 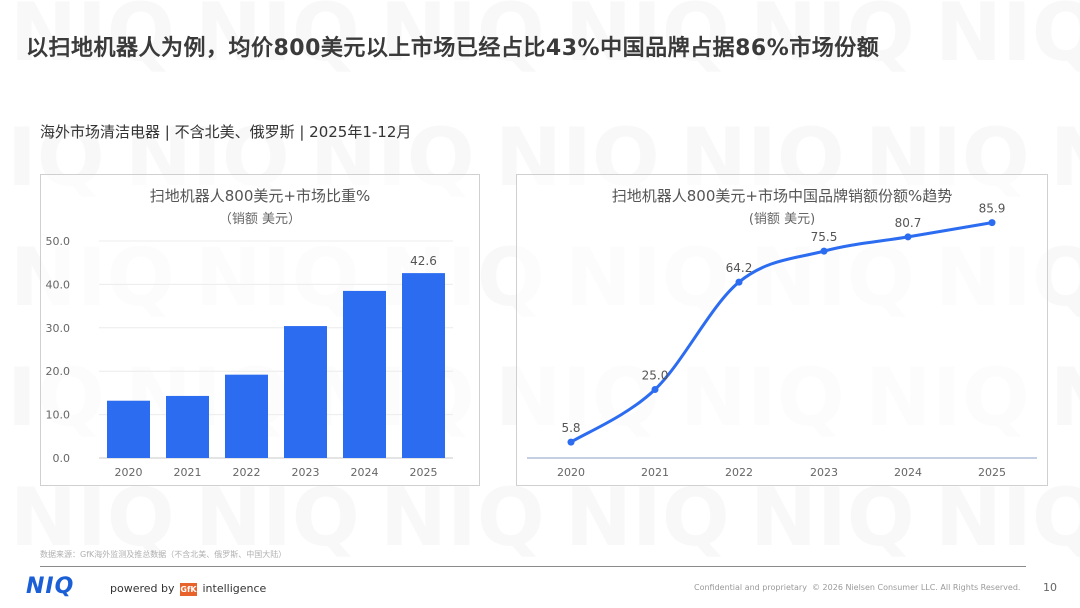 I want to click on niq-logo: NIQ, so click(x=50, y=586).